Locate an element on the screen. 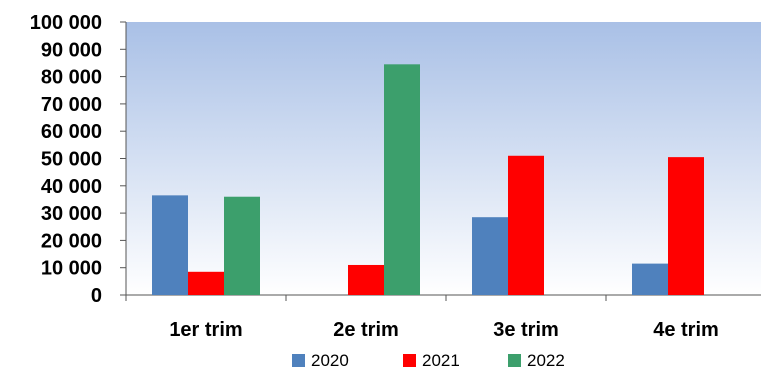 This screenshot has height=376, width=761. legend-label-2020: 2020 is located at coordinates (330, 360).